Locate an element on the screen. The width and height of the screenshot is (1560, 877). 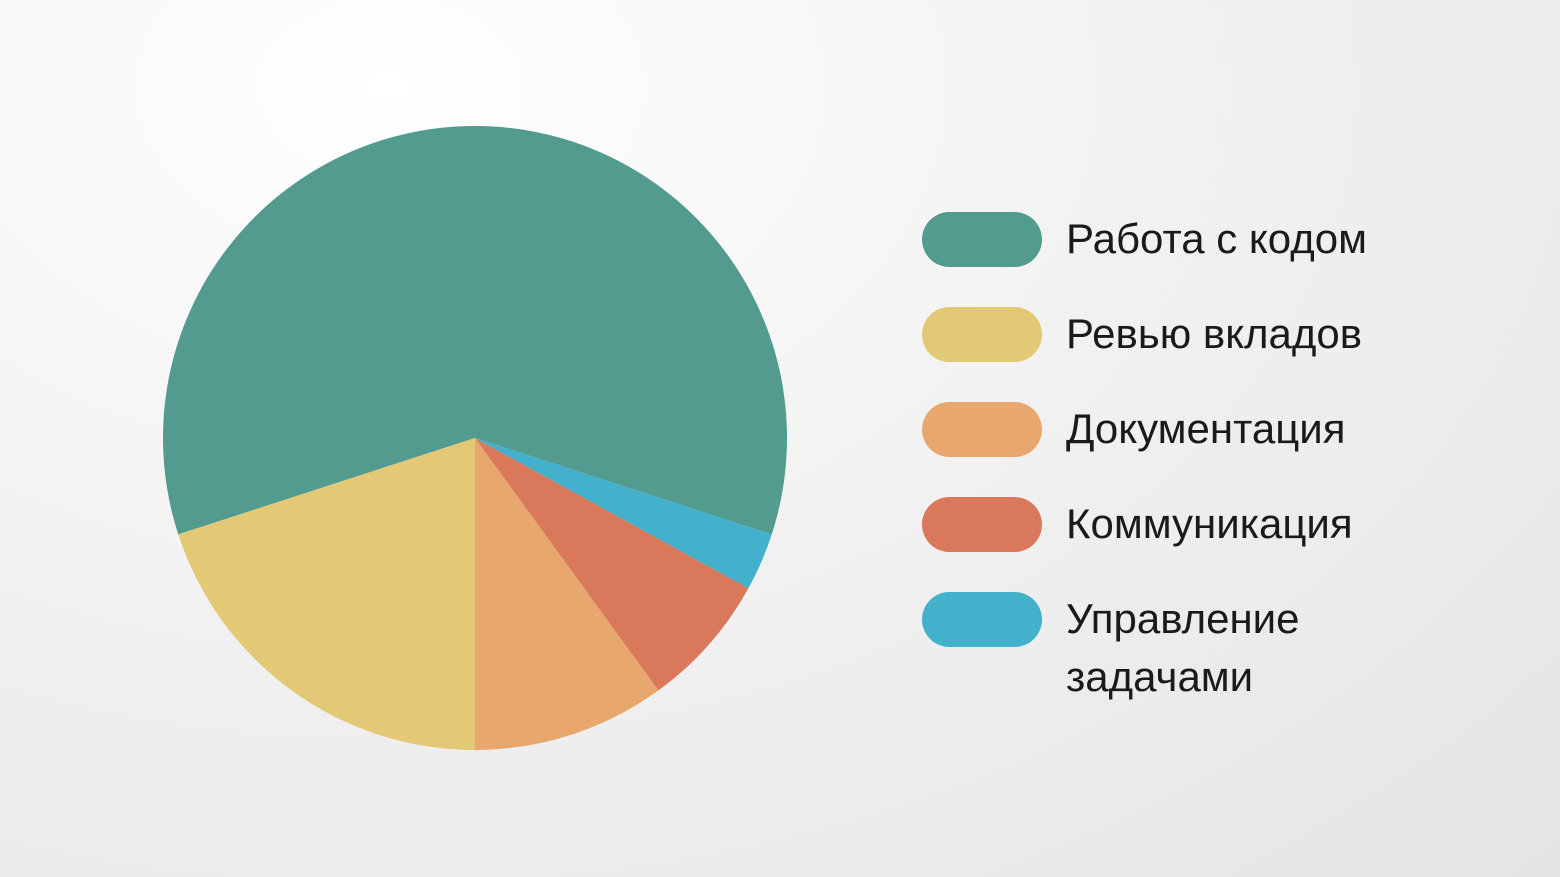
legend-item: Ревью вкладов is located at coordinates (1164, 335).